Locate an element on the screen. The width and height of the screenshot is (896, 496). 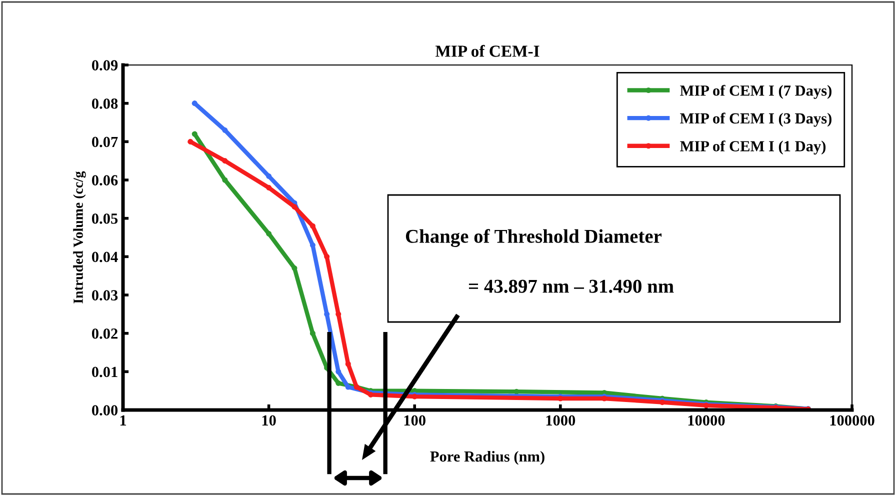
chart-title: MIP of CEM-I is located at coordinates (487, 50).